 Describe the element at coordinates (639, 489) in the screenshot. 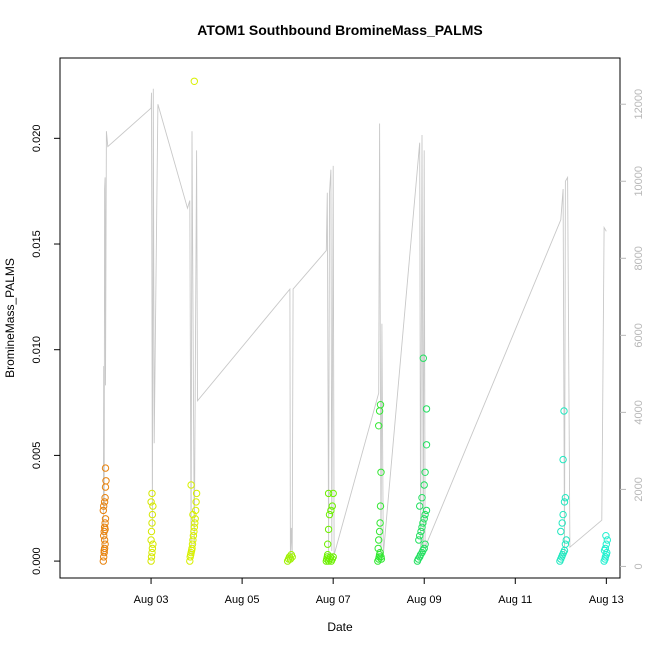

I see `right-tick-label: 2000` at that location.